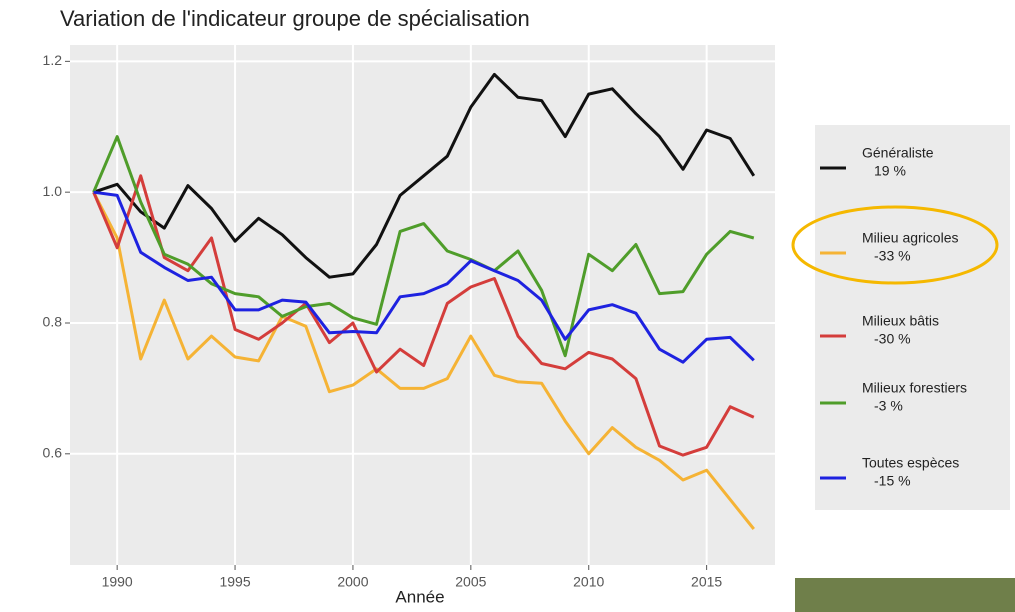 The width and height of the screenshot is (1015, 612). I want to click on legend-change: -30 %, so click(892, 339).